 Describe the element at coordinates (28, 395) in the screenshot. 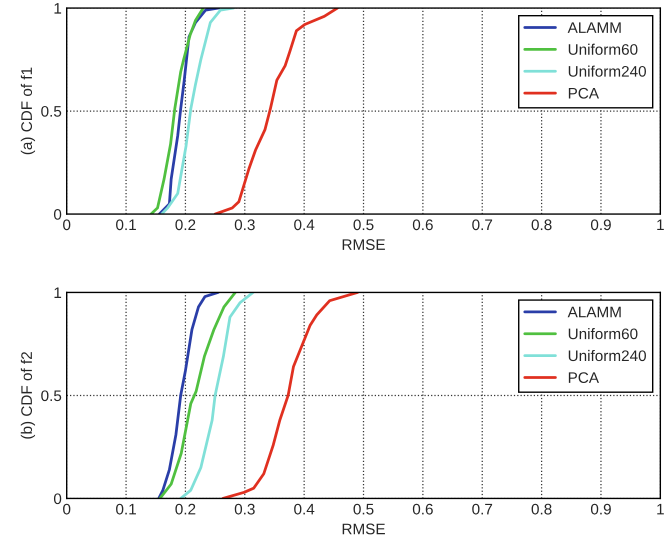

I see `y-axis-title: (b) CDF of f2` at that location.